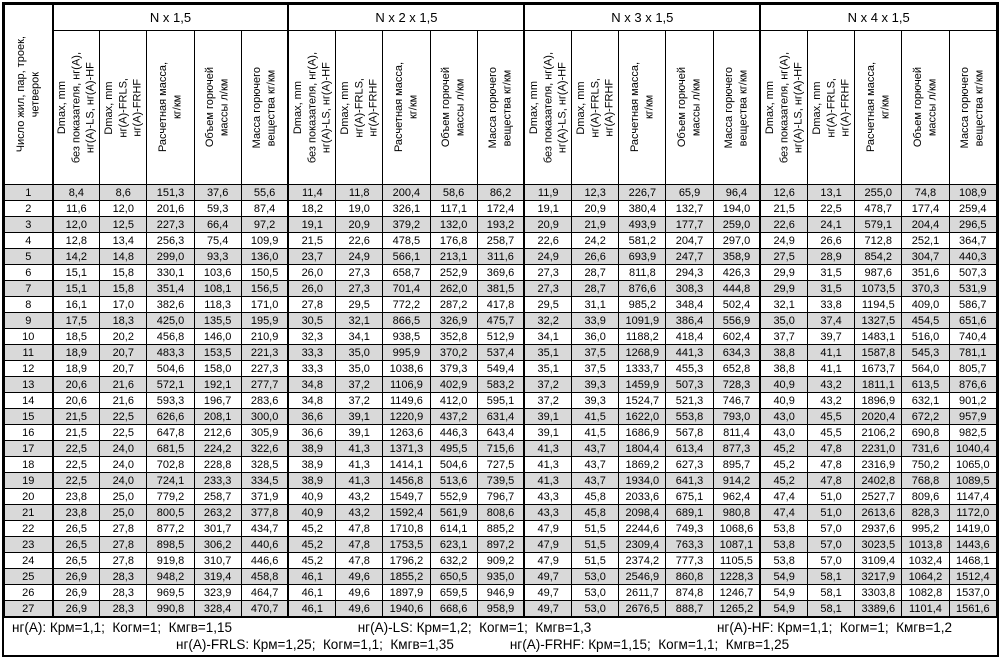  Describe the element at coordinates (359, 400) in the screenshot. I see `table-cell: 37,2` at that location.